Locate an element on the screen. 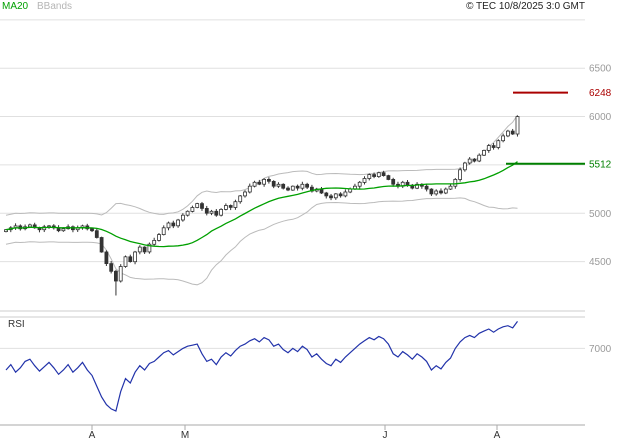 This screenshot has height=440, width=627. level-label: 5512 is located at coordinates (600, 164).